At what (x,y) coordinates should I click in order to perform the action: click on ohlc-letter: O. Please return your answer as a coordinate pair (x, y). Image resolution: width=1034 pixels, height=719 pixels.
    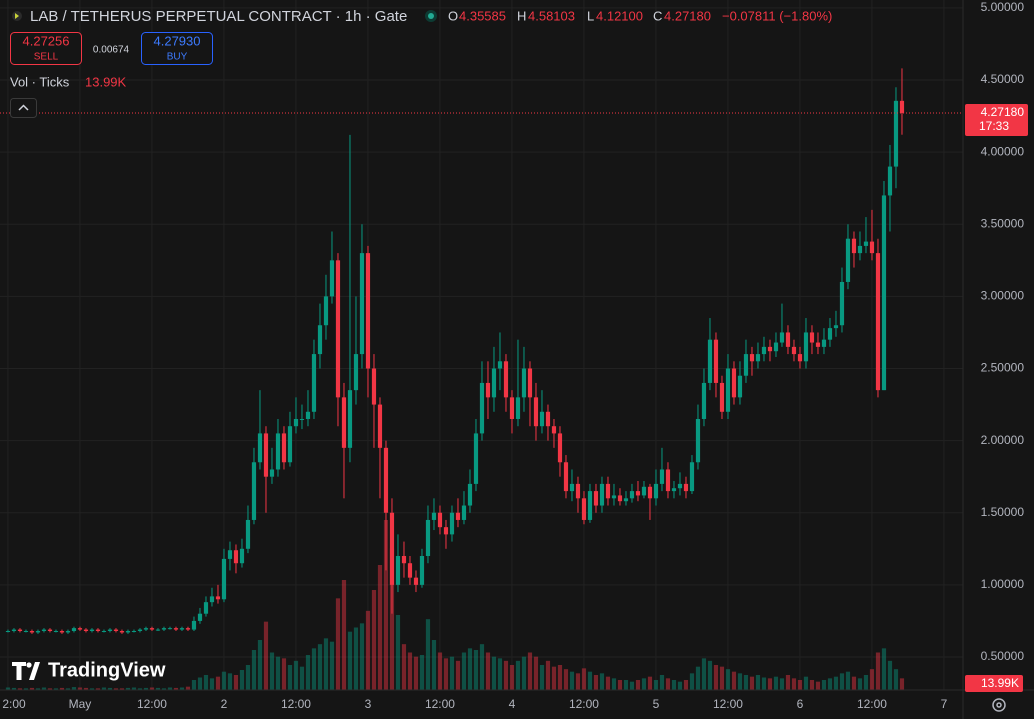
    Looking at the image, I should click on (453, 15).